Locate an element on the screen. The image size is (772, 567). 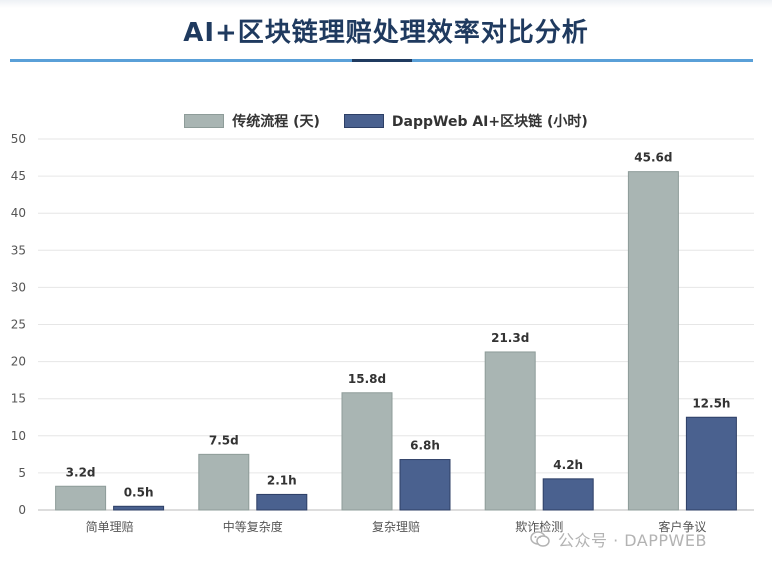
x-tick-label: 复杂理赔 is located at coordinates (396, 526).